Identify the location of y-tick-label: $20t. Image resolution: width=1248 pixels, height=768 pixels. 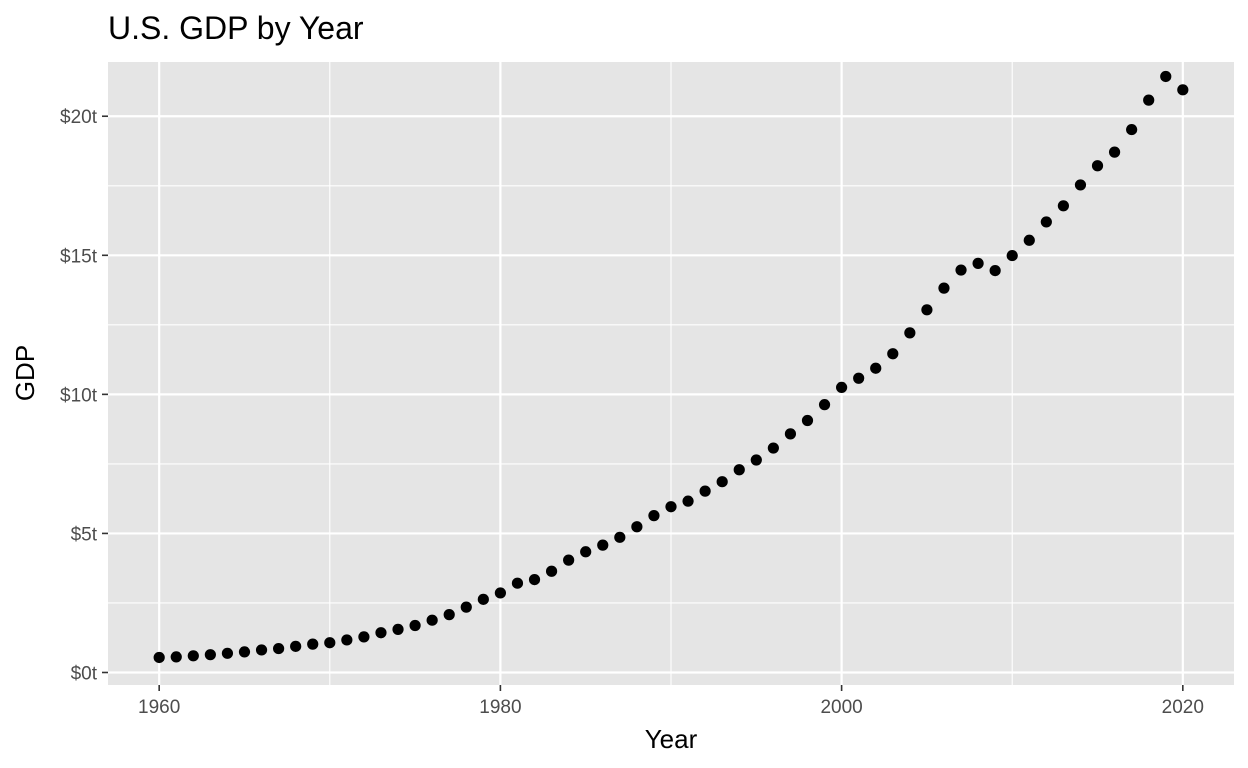
(79, 117).